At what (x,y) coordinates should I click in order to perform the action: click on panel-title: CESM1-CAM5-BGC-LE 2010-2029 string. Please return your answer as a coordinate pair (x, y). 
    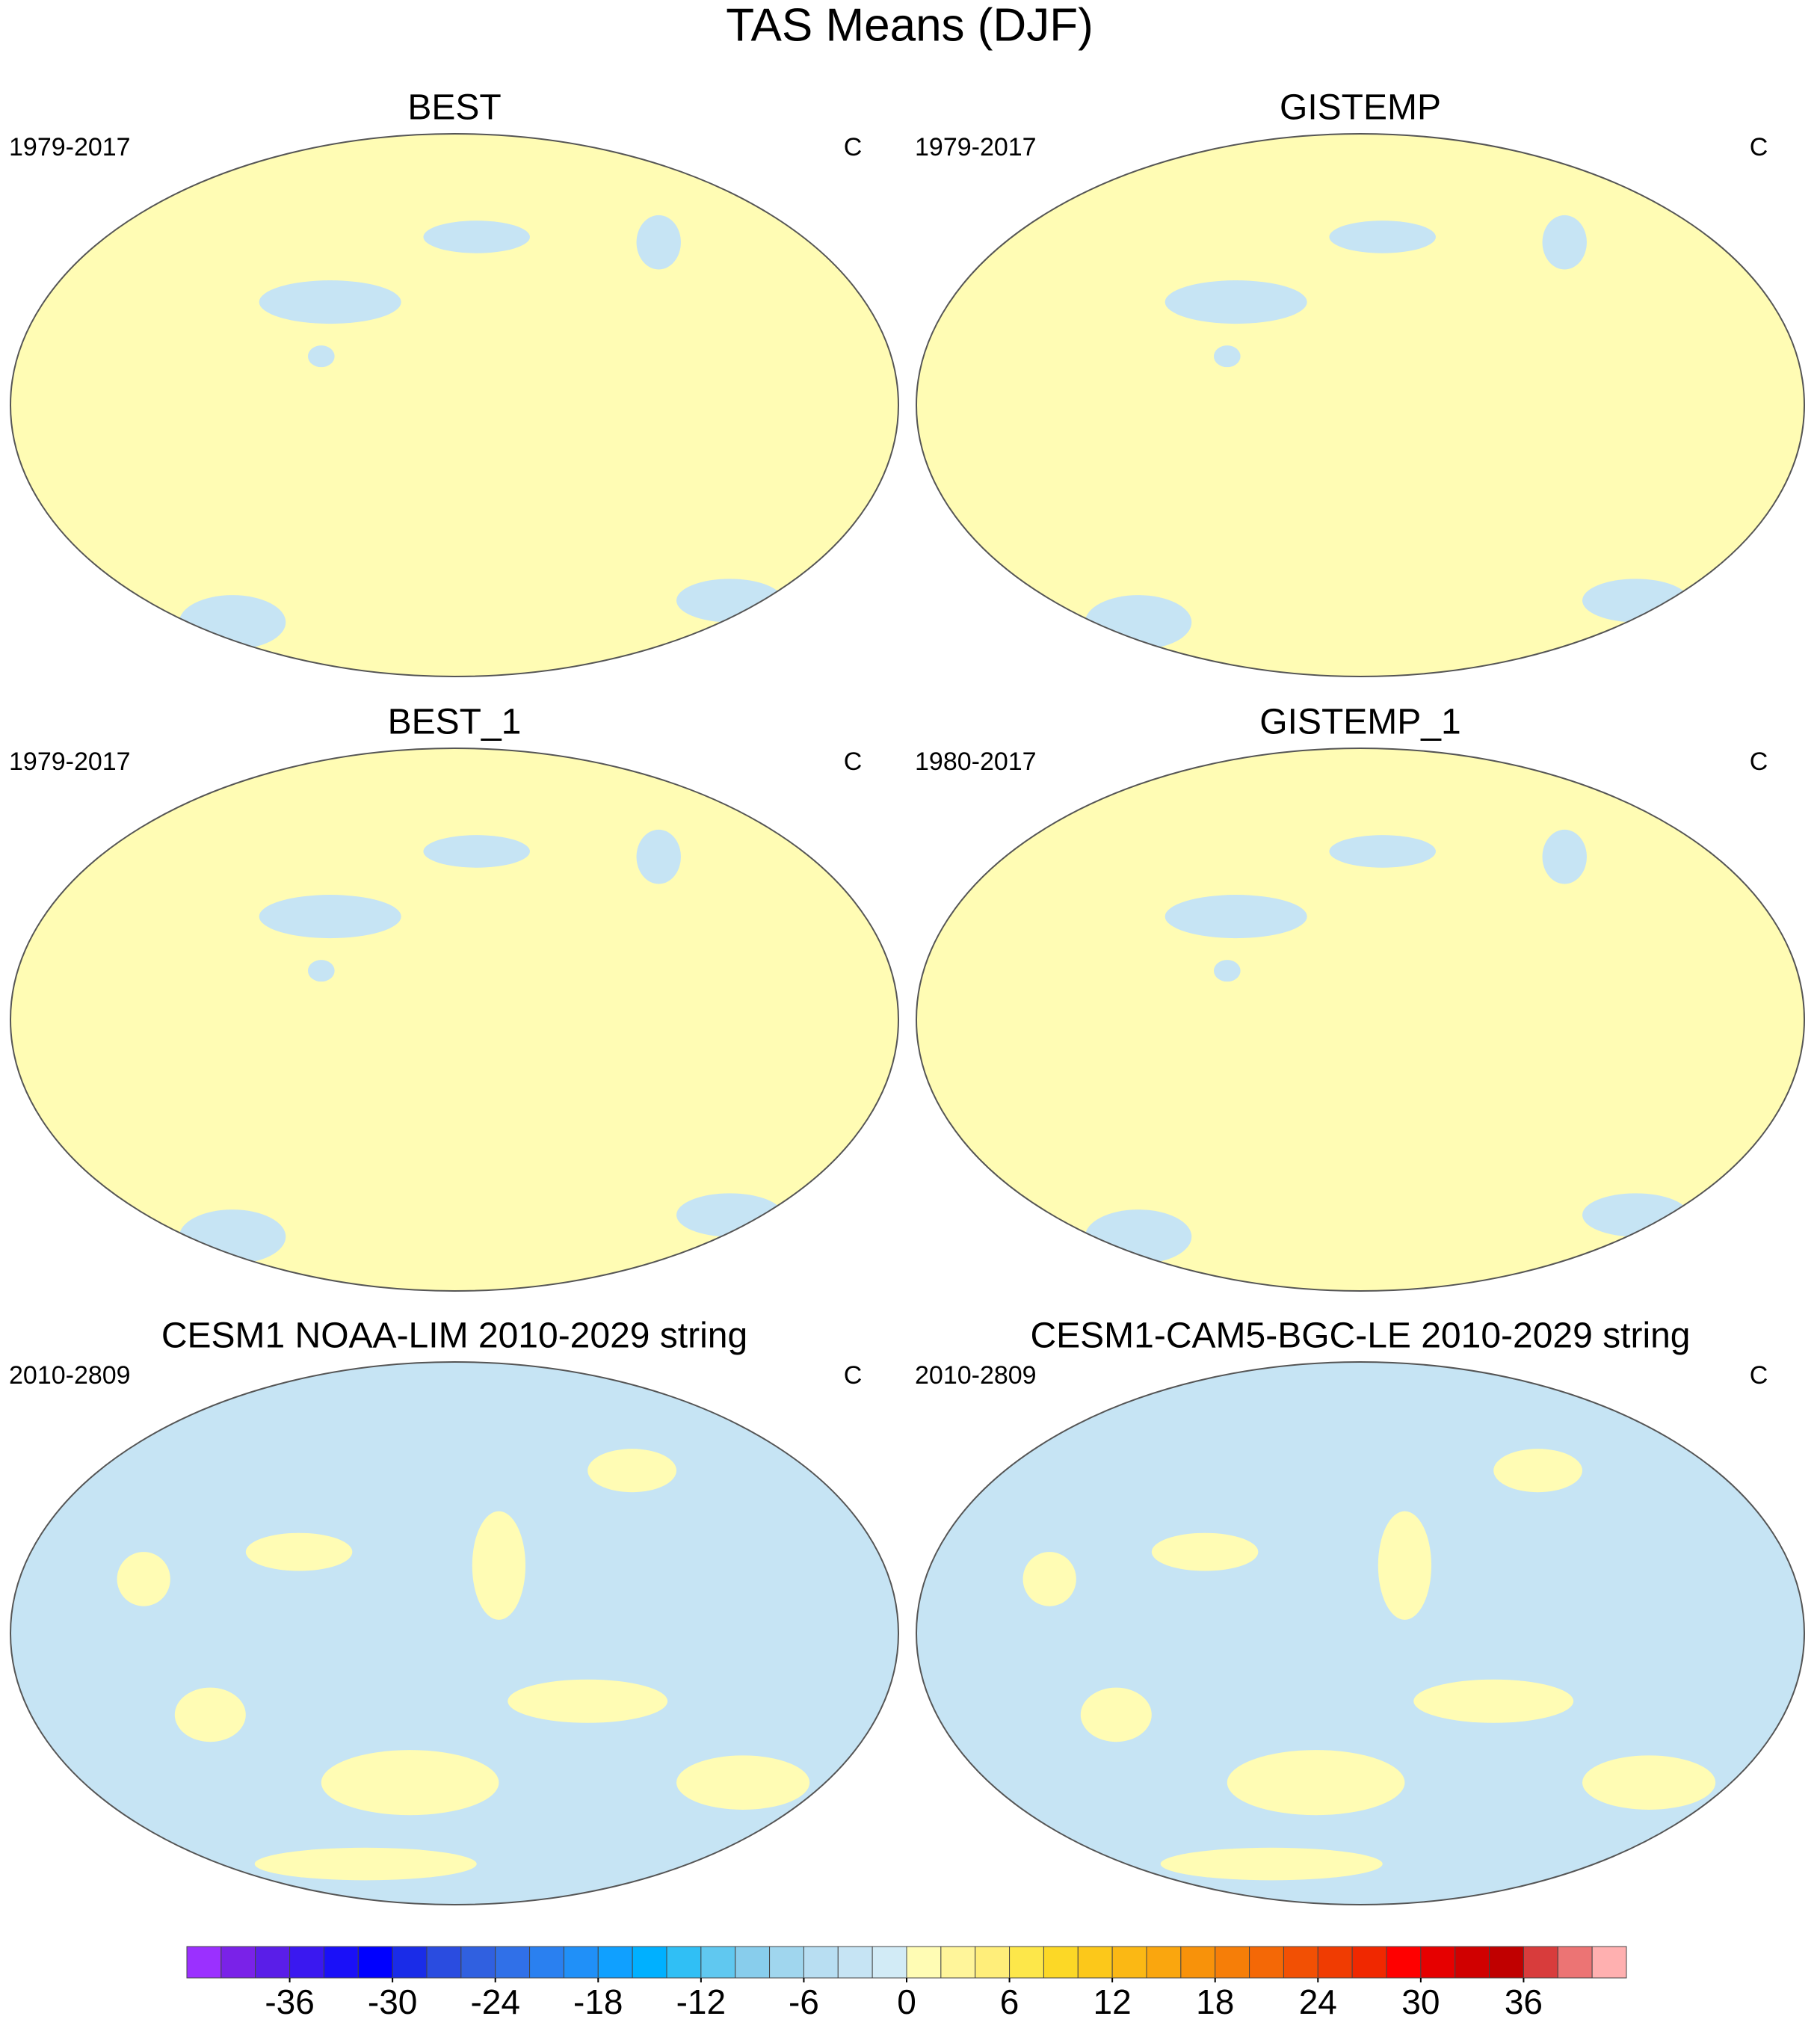
    Looking at the image, I should click on (1360, 1336).